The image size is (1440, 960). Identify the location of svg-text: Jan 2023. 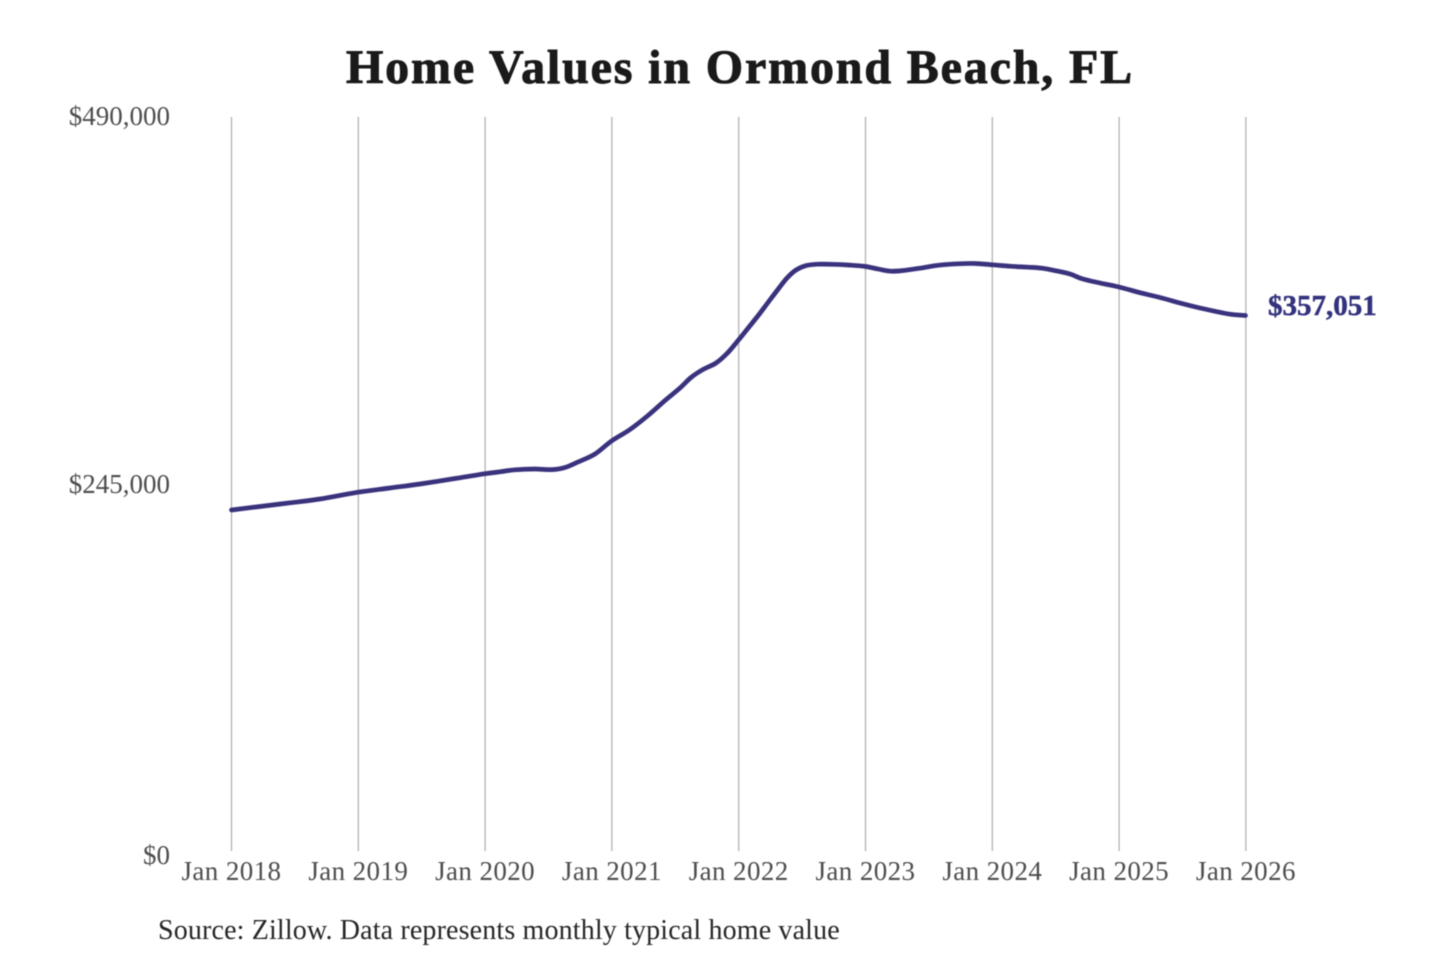
(866, 871).